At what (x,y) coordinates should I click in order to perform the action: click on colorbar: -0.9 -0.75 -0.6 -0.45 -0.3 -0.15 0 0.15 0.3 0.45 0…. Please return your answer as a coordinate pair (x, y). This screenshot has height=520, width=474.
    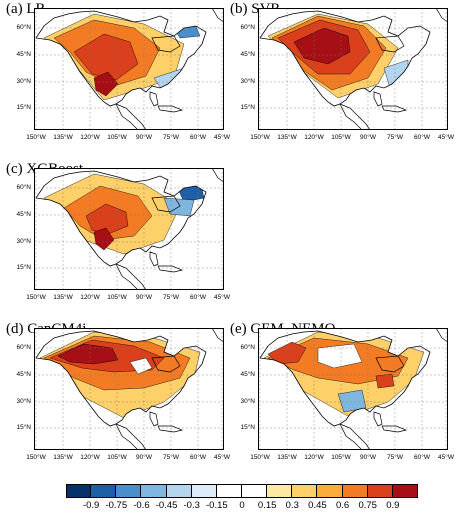
    Looking at the image, I should click on (242, 500).